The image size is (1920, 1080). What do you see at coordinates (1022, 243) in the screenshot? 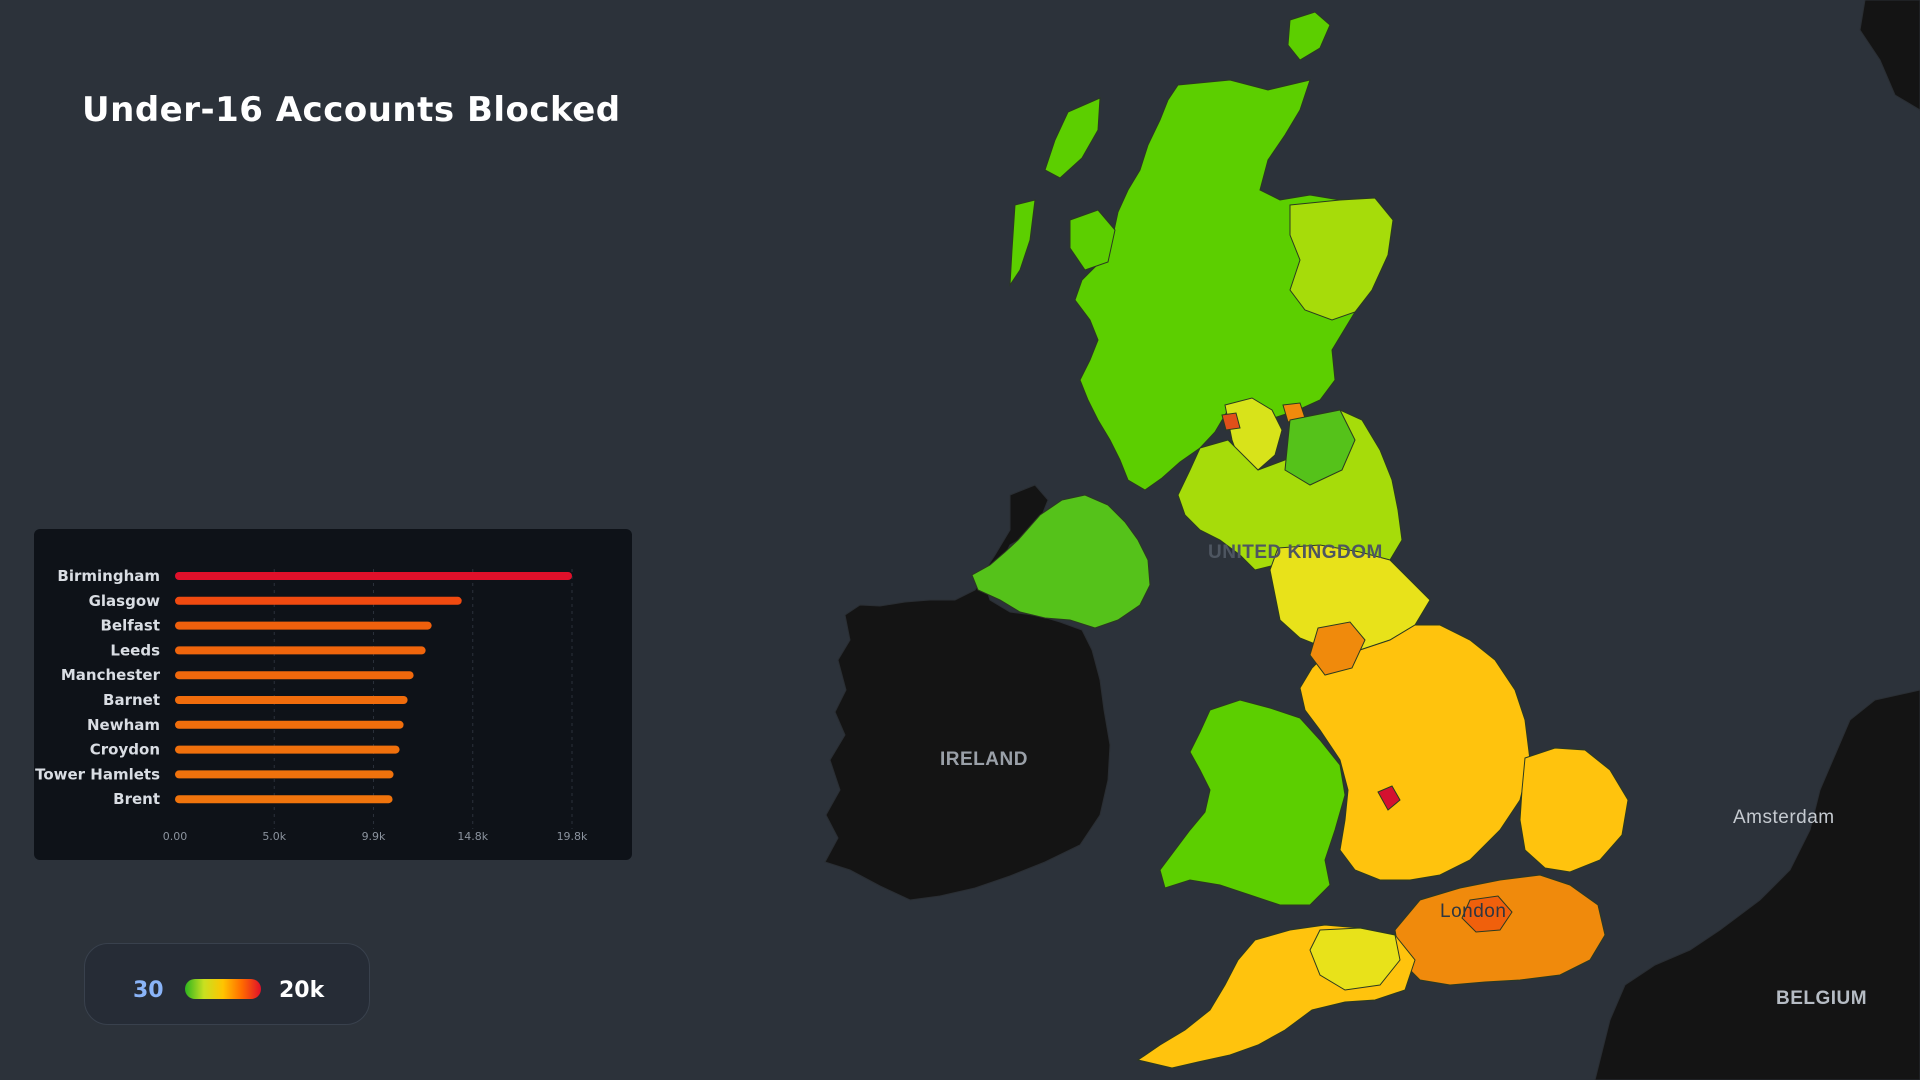
I see `hebrides-south` at bounding box center [1022, 243].